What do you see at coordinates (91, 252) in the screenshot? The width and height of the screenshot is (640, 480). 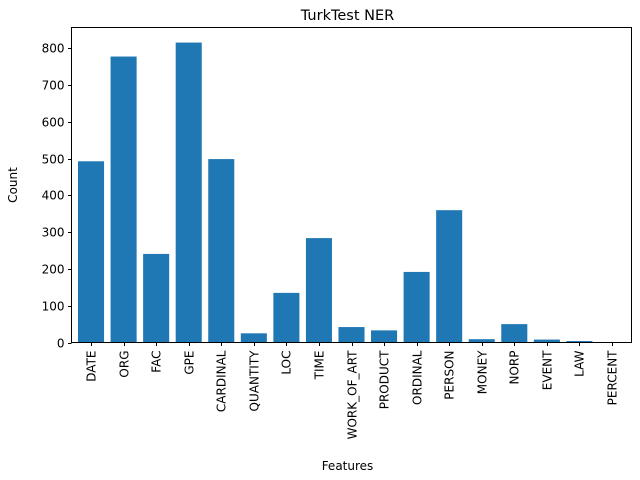 I see `bar-date` at bounding box center [91, 252].